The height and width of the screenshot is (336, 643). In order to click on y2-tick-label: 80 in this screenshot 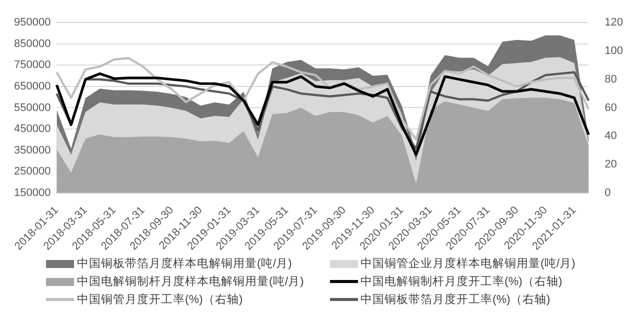, I will do `click(610, 79)`.